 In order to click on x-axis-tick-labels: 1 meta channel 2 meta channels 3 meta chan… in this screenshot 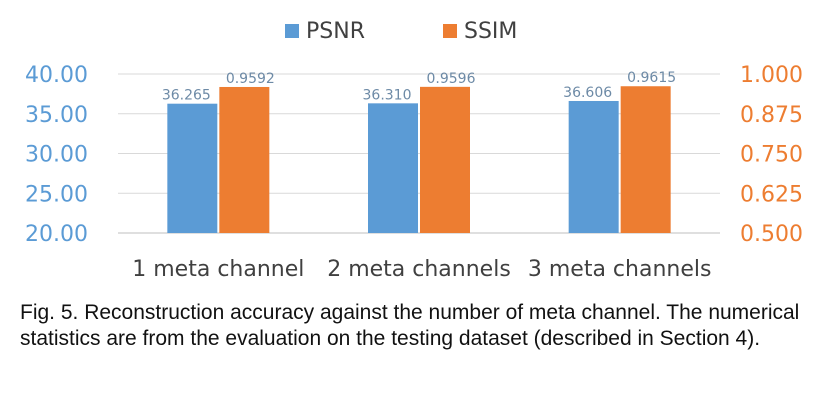, I will do `click(421, 269)`.